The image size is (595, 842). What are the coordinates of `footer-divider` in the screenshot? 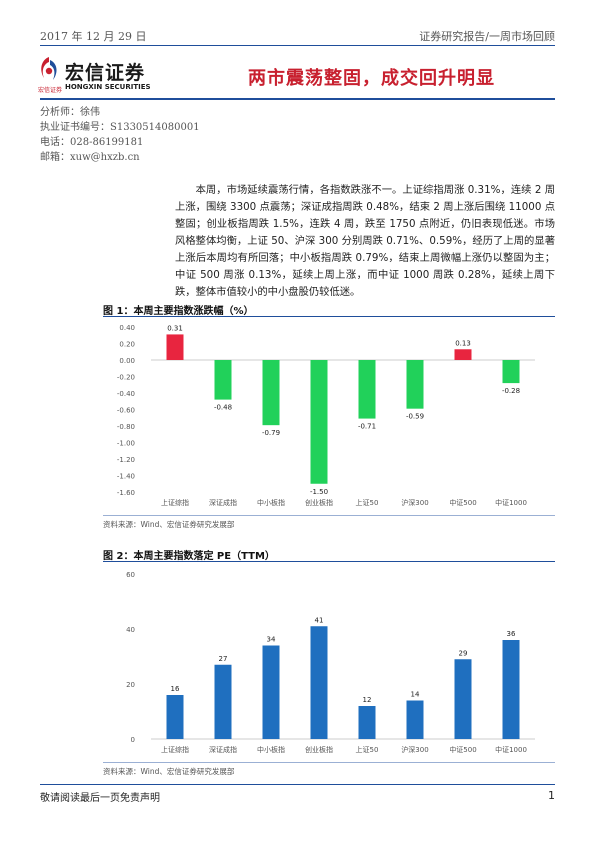 It's located at (297, 784).